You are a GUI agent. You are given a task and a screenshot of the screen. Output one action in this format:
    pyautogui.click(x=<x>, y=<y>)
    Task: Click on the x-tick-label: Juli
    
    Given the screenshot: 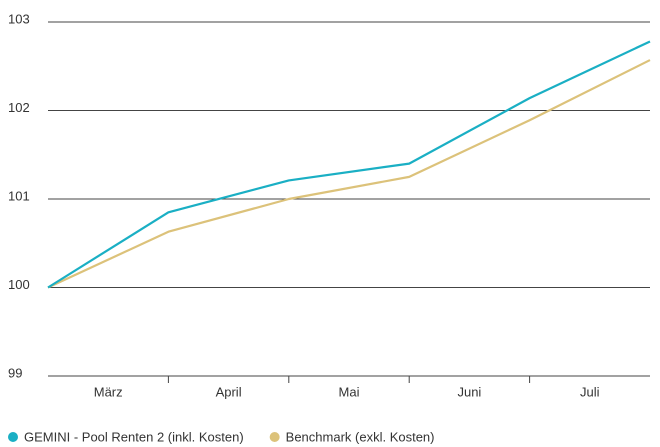 What is the action you would take?
    pyautogui.click(x=590, y=391)
    